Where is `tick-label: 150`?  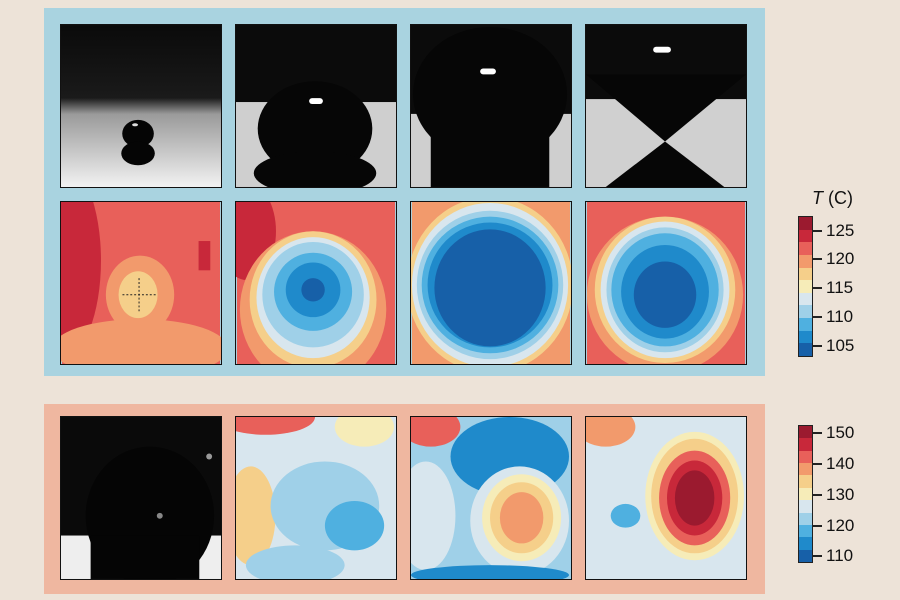 tick-label: 150 is located at coordinates (840, 432).